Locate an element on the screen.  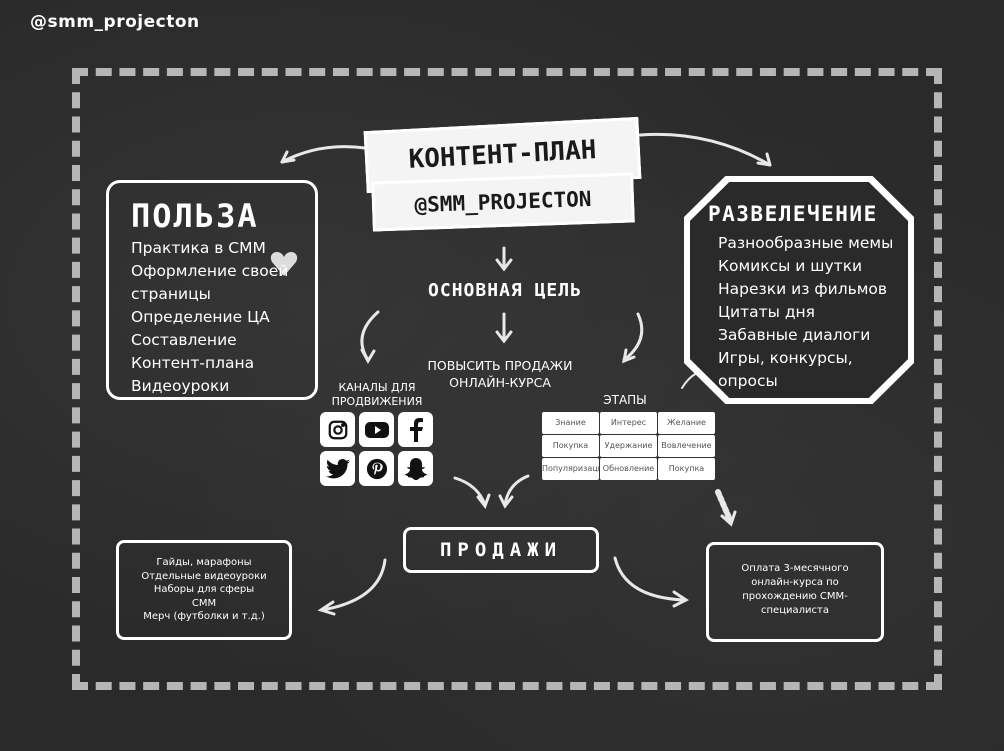
twitter-icon is located at coordinates (337, 468).